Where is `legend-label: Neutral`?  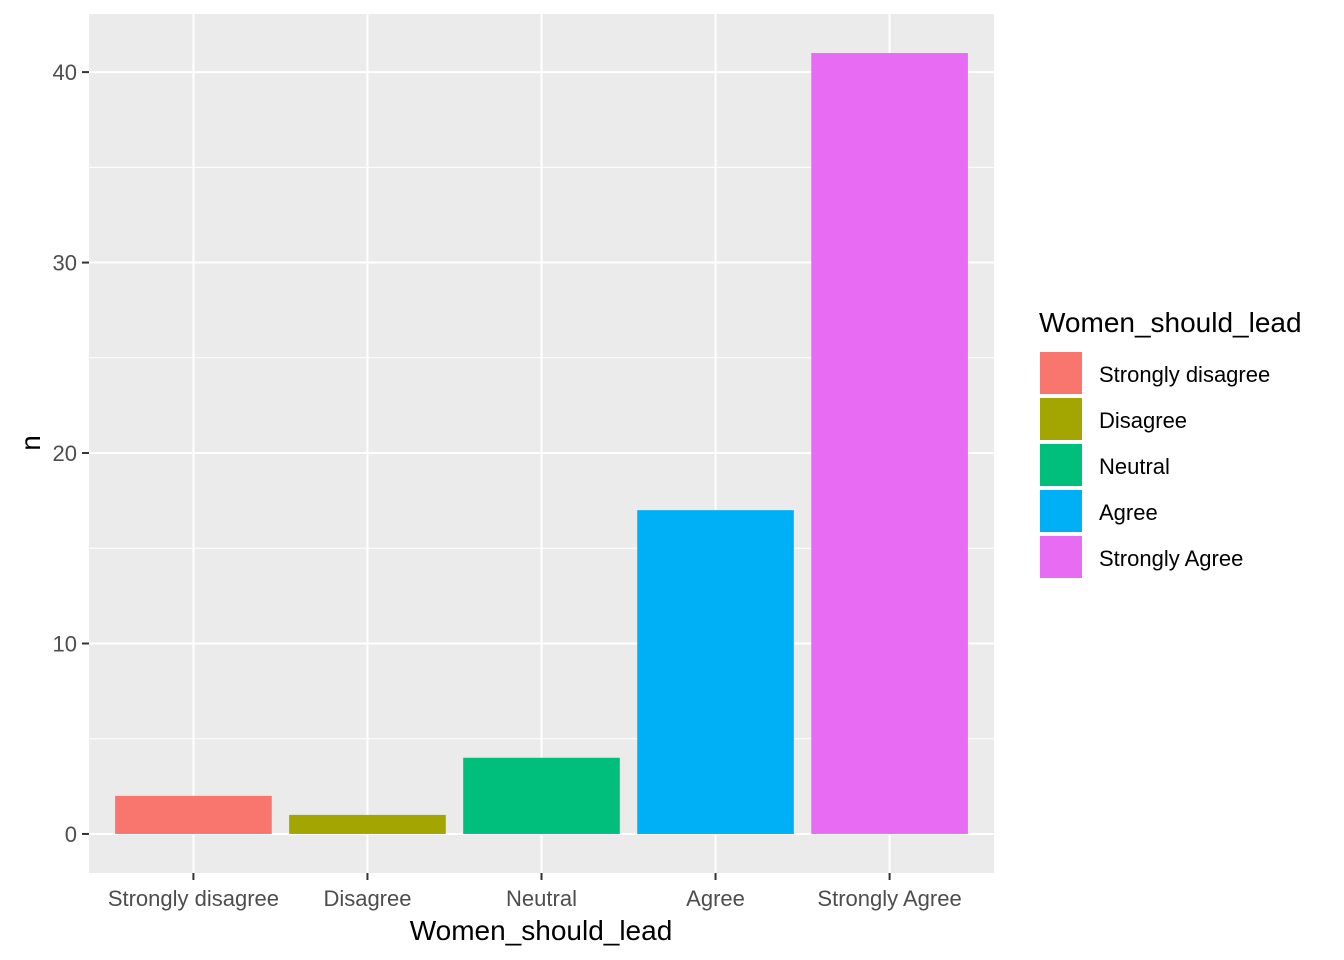 legend-label: Neutral is located at coordinates (1134, 466).